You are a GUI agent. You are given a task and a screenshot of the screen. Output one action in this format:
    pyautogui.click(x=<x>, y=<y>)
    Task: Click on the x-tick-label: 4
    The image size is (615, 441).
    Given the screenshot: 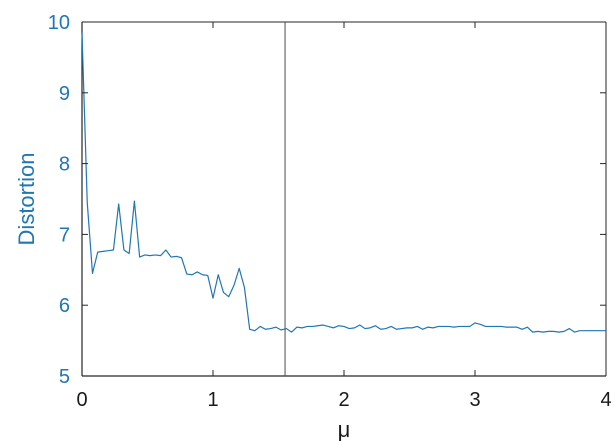 What is the action you would take?
    pyautogui.click(x=605, y=400)
    